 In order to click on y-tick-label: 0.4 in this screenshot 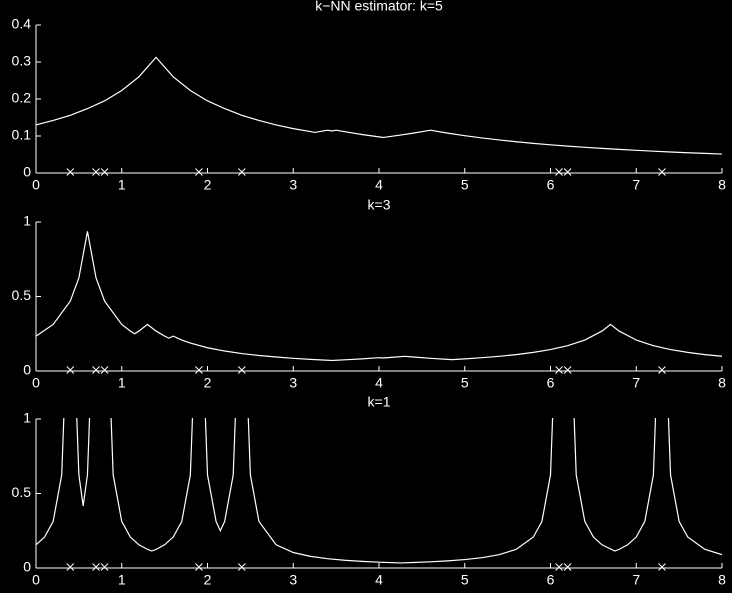, I will do `click(22, 24)`.